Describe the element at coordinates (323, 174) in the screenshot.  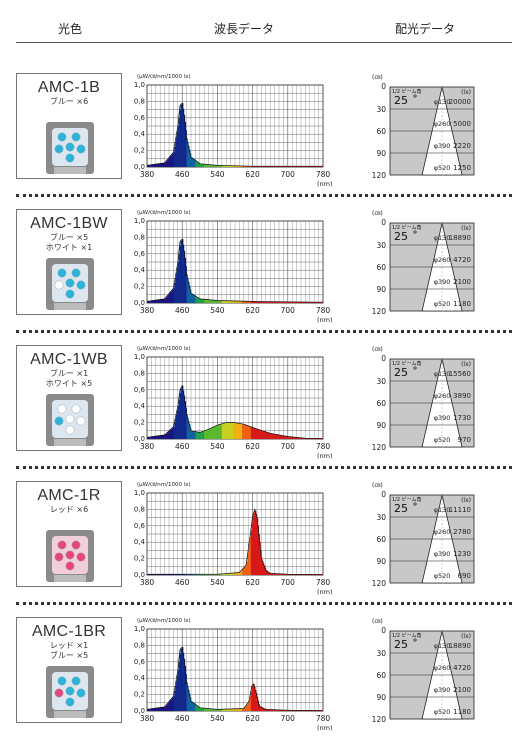
I see `x-tick-label: 780` at that location.